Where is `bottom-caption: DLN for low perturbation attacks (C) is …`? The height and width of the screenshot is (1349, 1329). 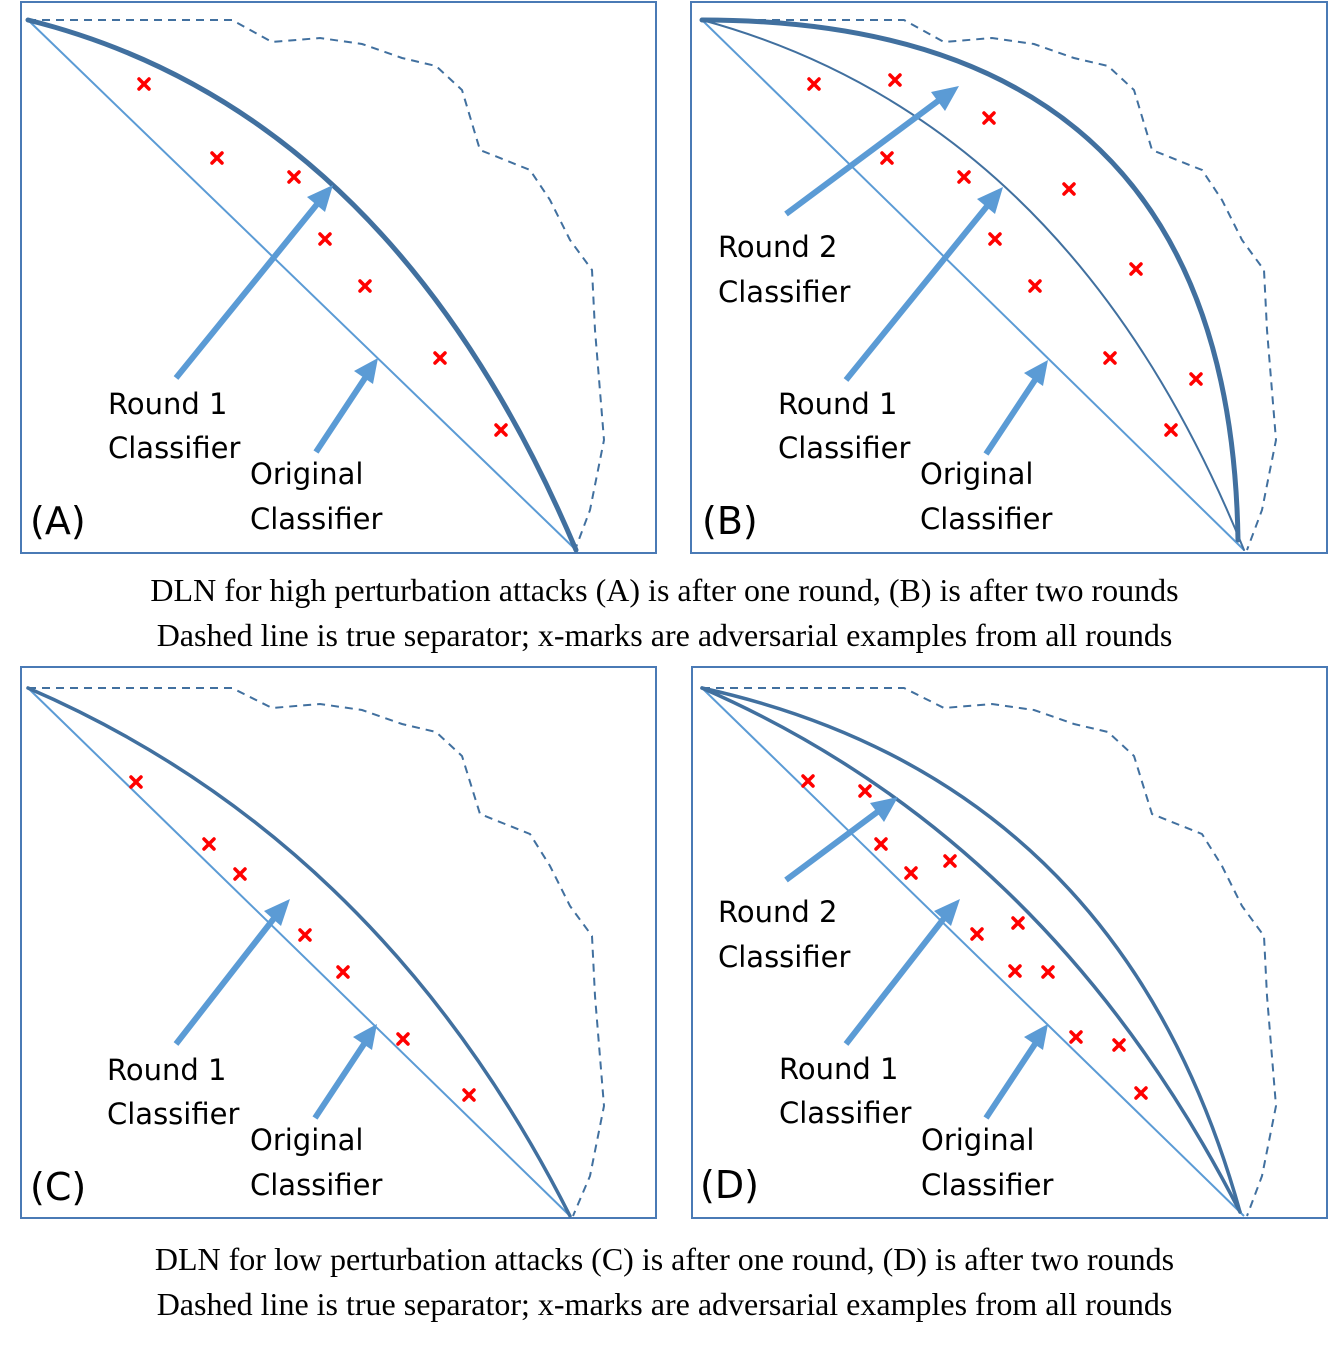 bottom-caption: DLN for low perturbation attacks (C) is … is located at coordinates (664, 1282).